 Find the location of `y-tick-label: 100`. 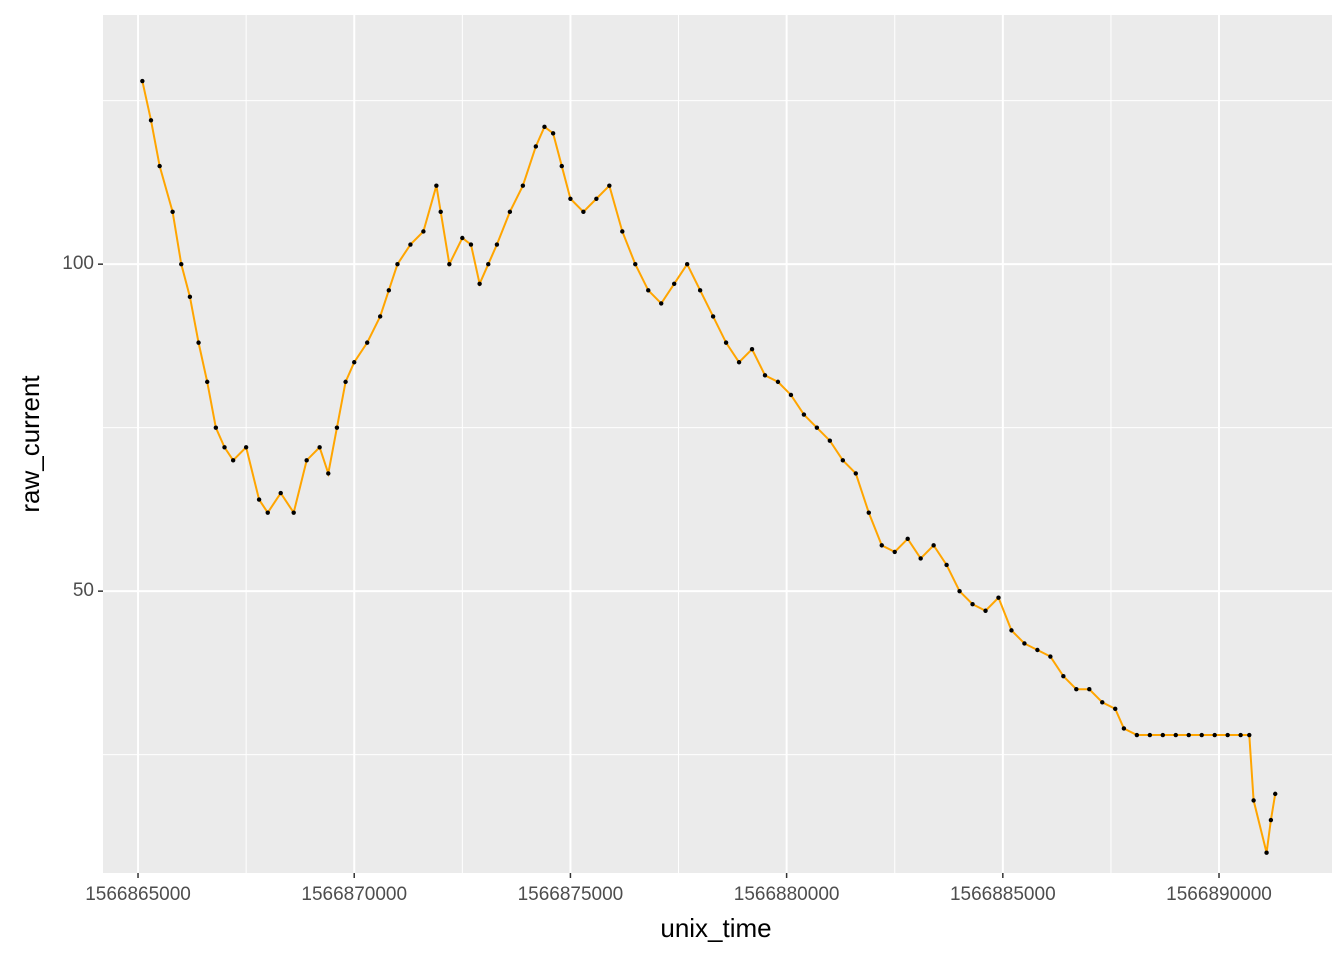

y-tick-label: 100 is located at coordinates (78, 263).